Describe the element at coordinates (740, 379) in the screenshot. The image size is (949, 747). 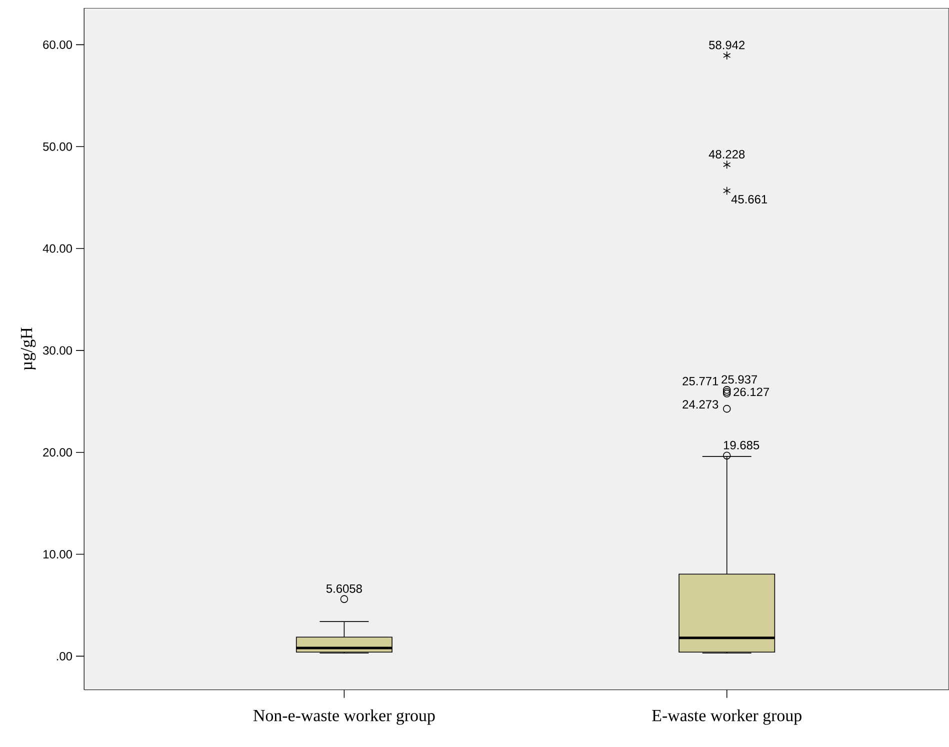
I see `annotation: 25.937` at that location.